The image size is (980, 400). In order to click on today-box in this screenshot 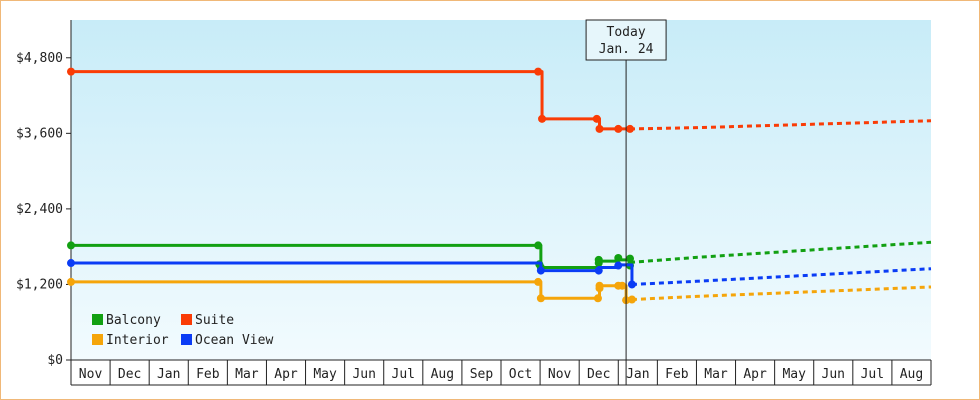, I will do `click(626, 40)`.